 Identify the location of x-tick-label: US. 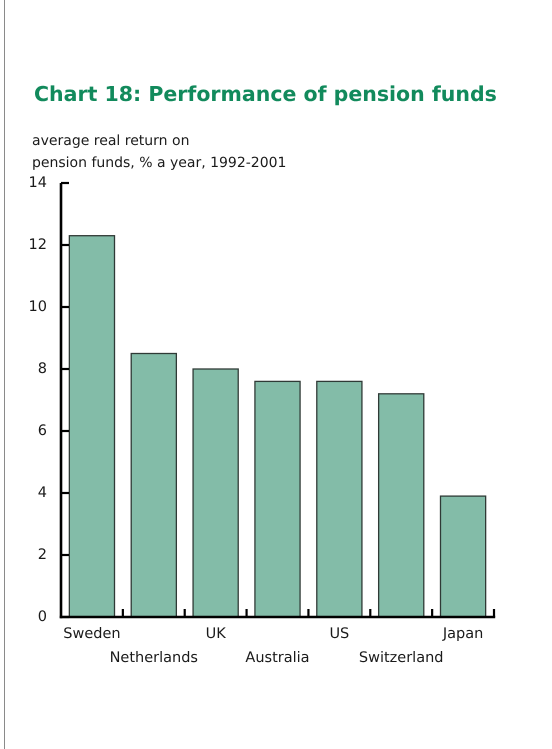
(339, 634).